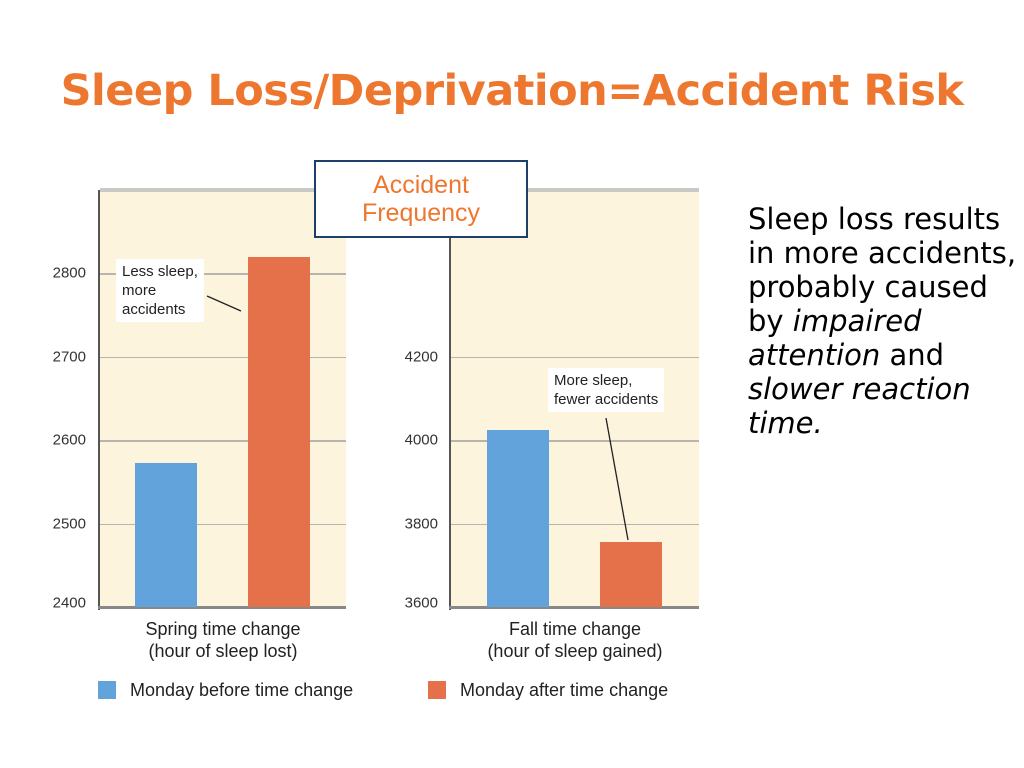  What do you see at coordinates (69, 440) in the screenshot?
I see `spring-y-tick-label: 2600` at bounding box center [69, 440].